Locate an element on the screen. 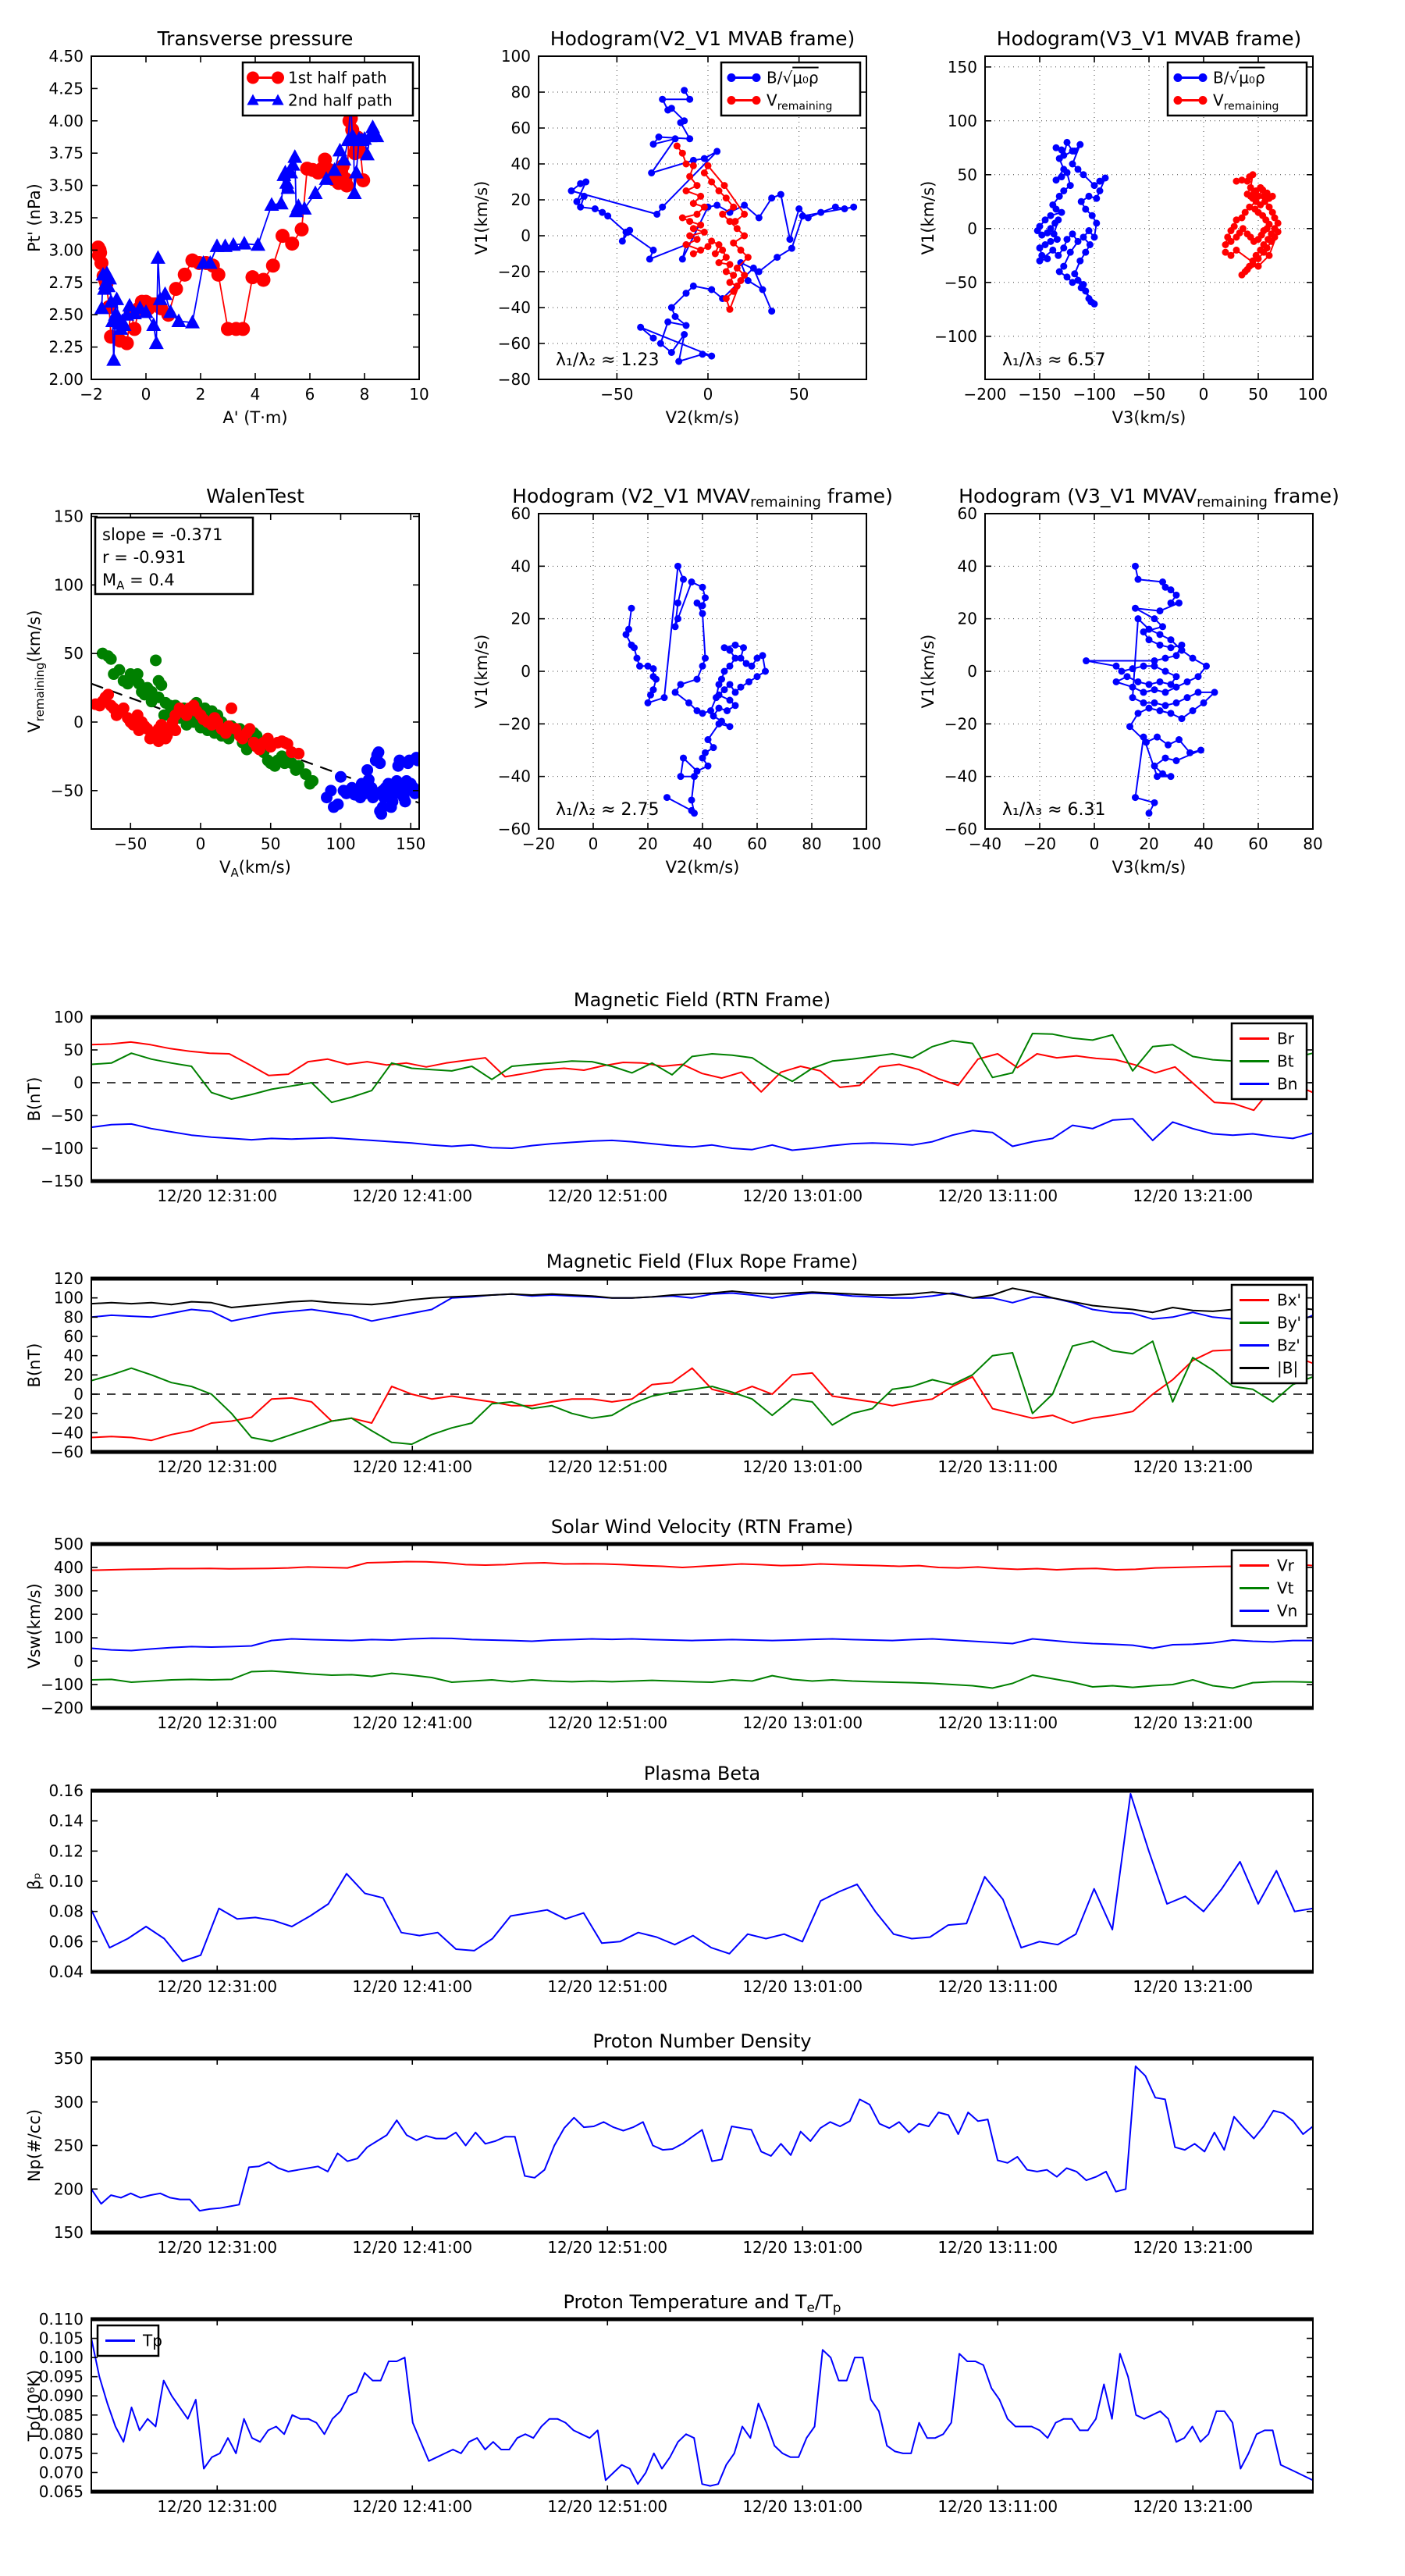 This screenshot has width=1405, height=2576. svg-text: −80 is located at coordinates (514, 379).